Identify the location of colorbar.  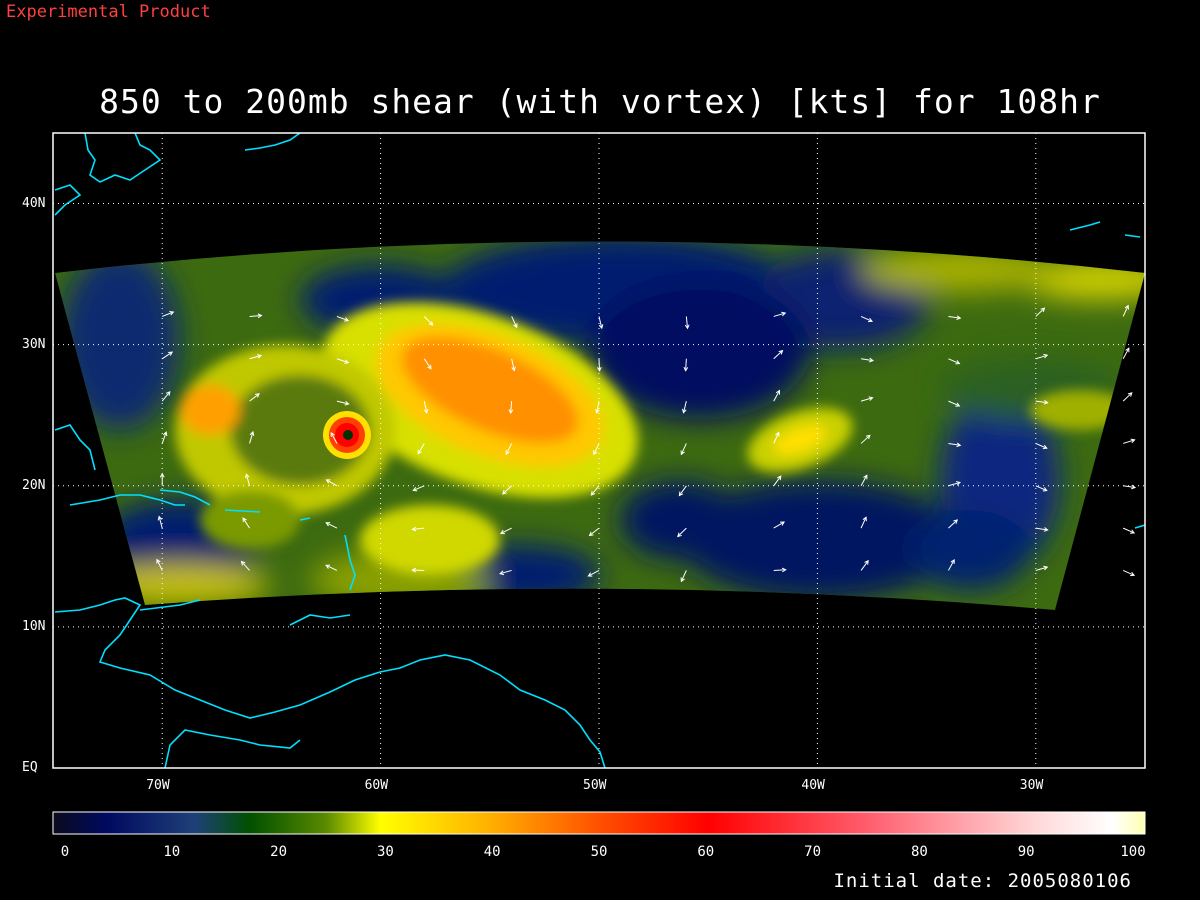
(599, 823).